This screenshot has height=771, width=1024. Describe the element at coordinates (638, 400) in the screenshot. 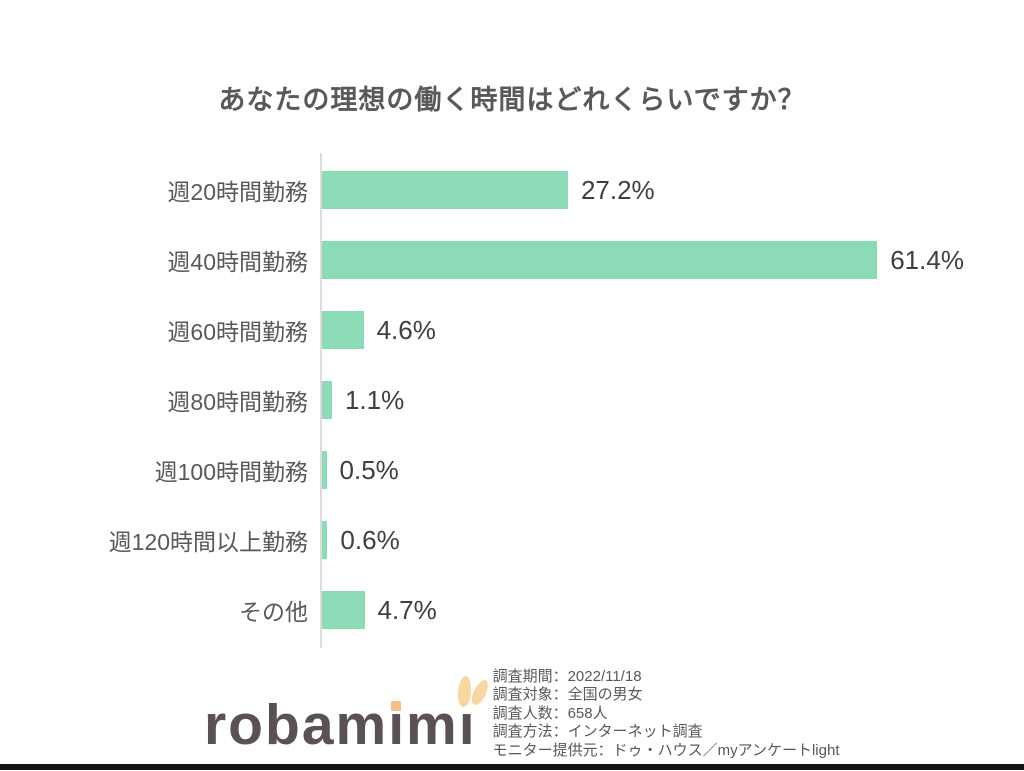

I see `bar-area: 1.1%` at that location.